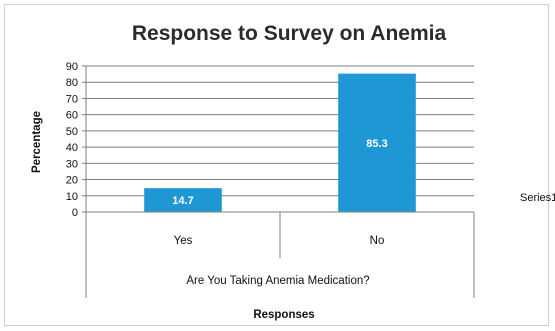 The width and height of the screenshot is (555, 331). I want to click on y-tick-label: 50, so click(72, 132).